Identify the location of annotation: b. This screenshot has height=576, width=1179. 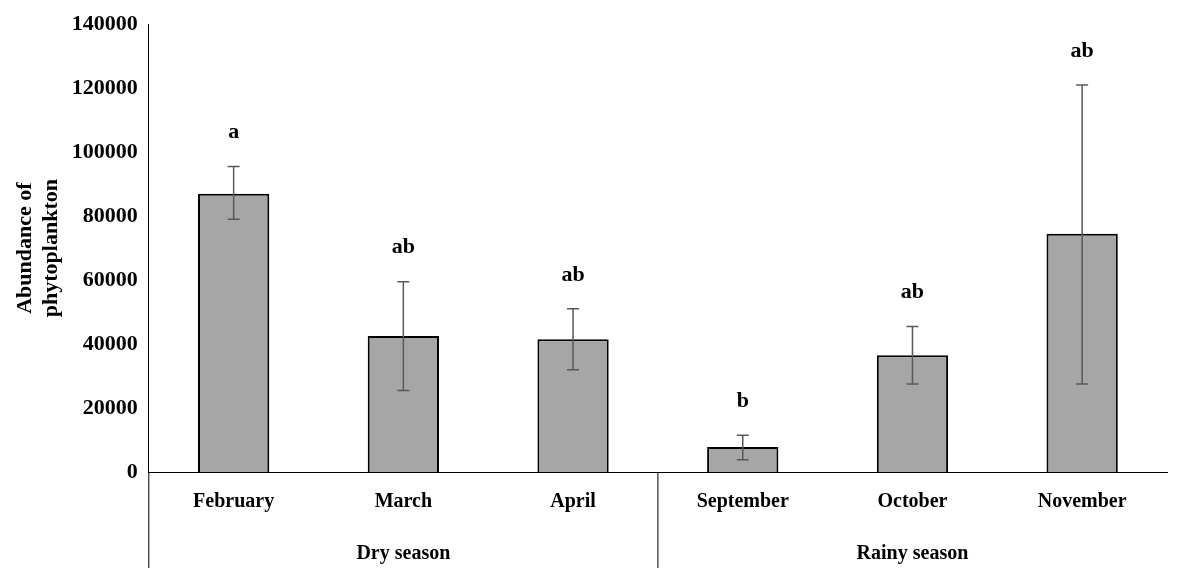
(742, 399).